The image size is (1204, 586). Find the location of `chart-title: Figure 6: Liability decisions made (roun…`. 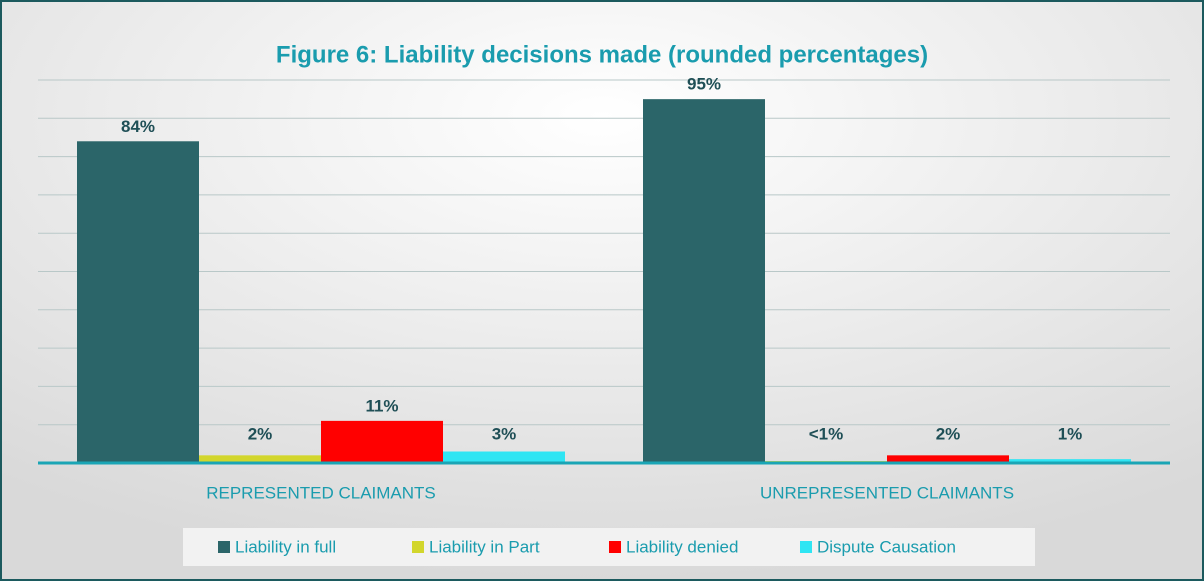

chart-title: Figure 6: Liability decisions made (roun… is located at coordinates (602, 54).